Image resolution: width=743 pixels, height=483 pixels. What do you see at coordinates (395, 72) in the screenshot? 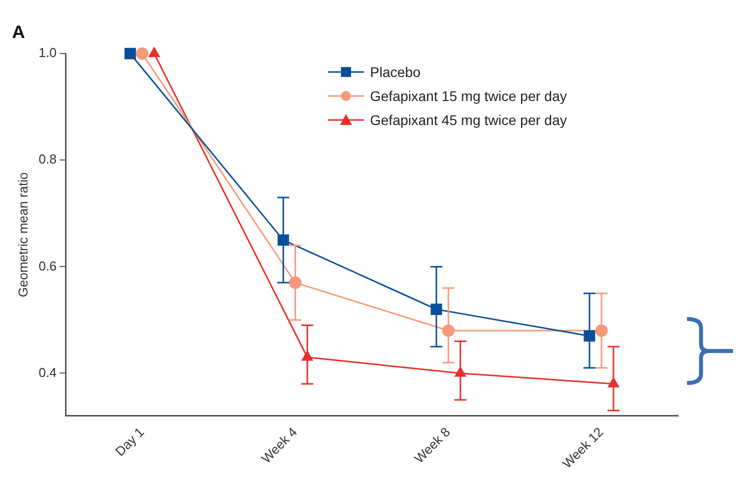
I see `legend-label: Placebo` at bounding box center [395, 72].